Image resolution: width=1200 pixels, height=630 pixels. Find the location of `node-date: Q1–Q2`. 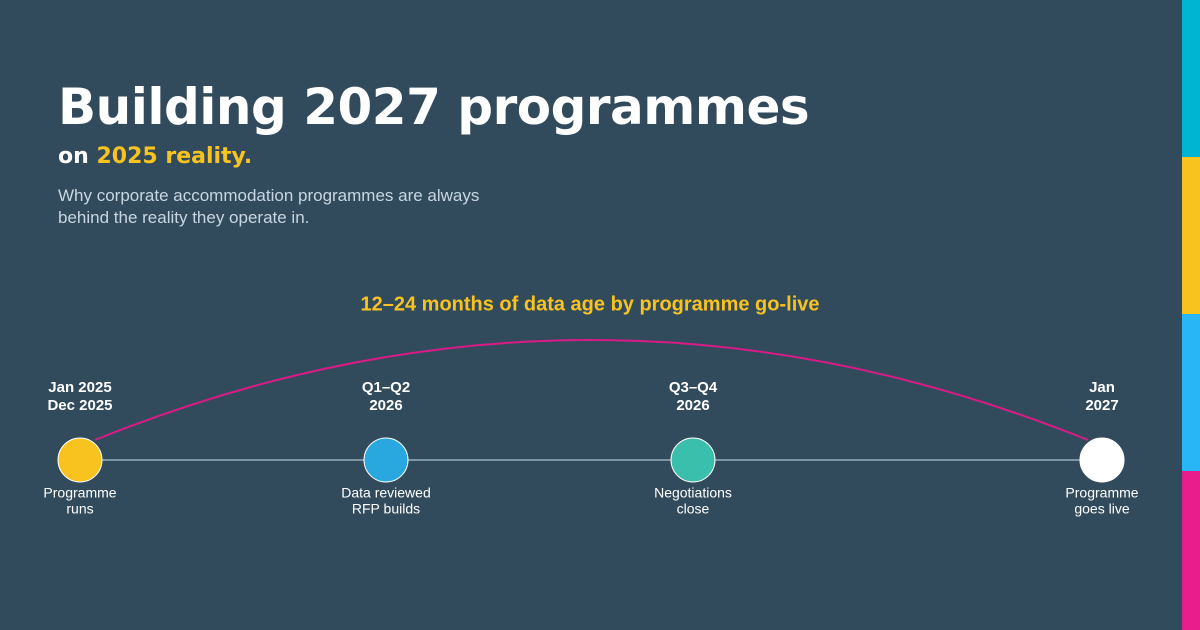

node-date: Q1–Q2 is located at coordinates (386, 387).